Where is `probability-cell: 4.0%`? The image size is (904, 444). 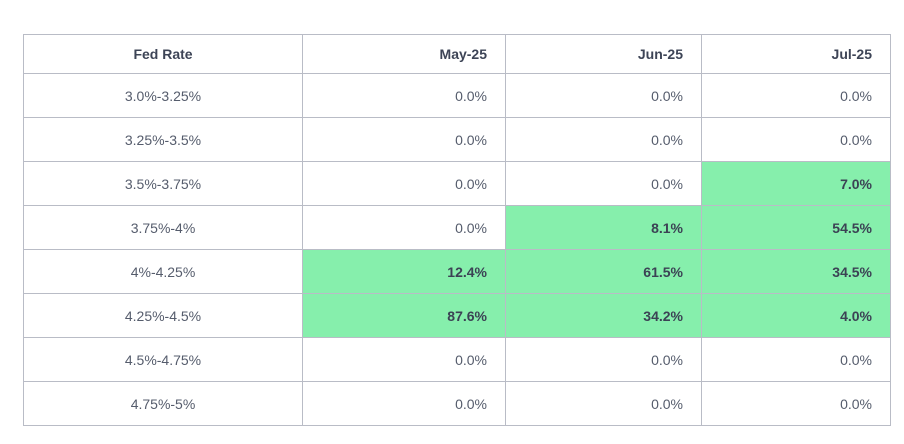 probability-cell: 4.0% is located at coordinates (796, 315).